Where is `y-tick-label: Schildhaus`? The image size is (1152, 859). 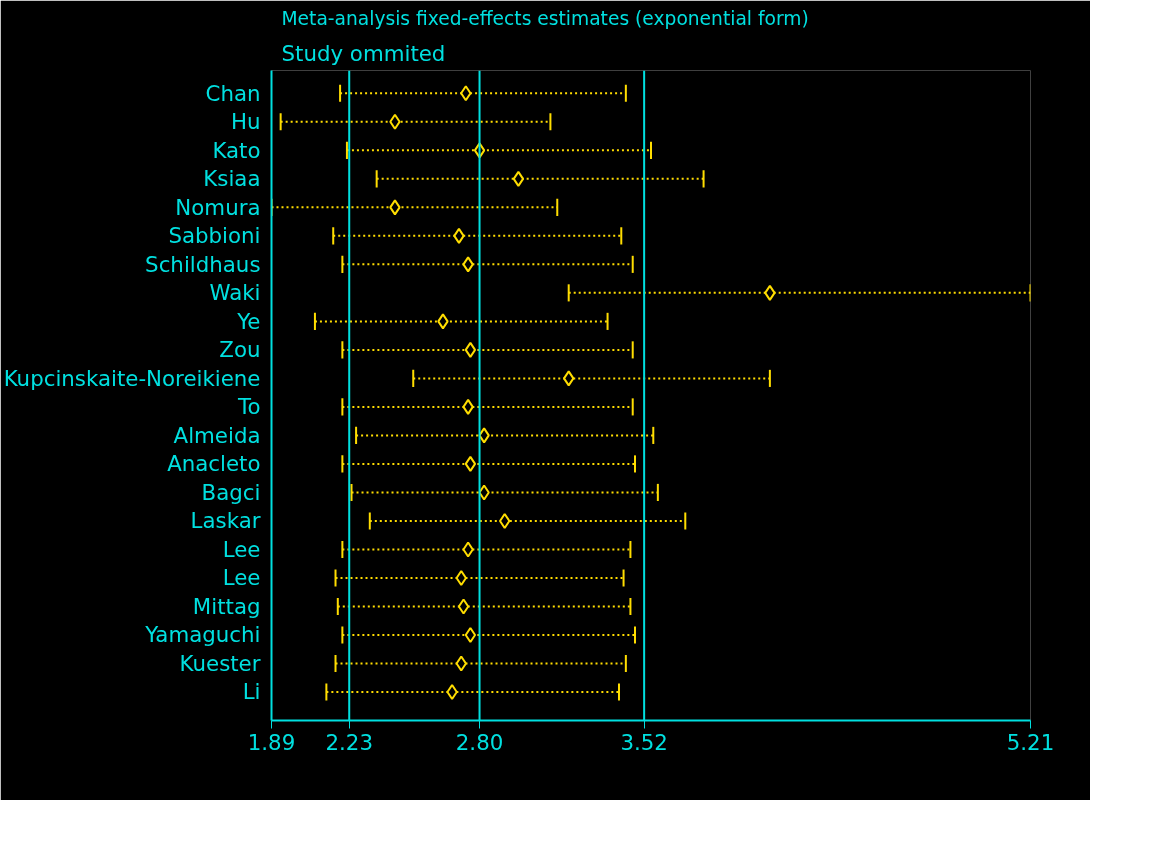
y-tick-label: Schildhaus is located at coordinates (203, 264).